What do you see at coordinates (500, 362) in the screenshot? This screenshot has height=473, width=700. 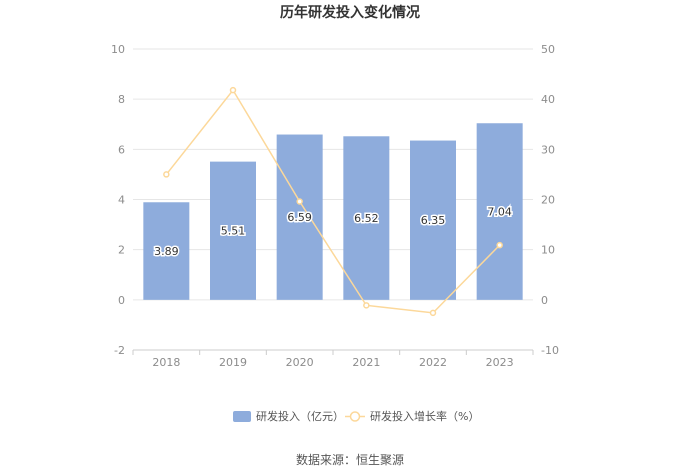 I see `x-tick-label: 2023` at bounding box center [500, 362].